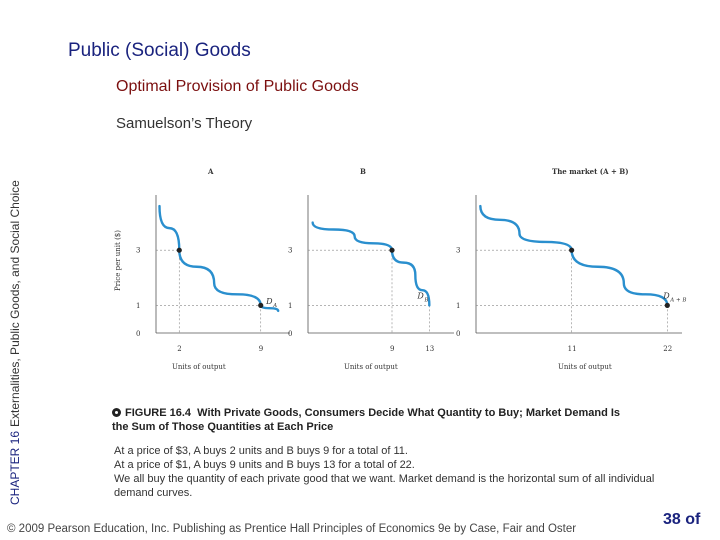 Image resolution: width=720 pixels, height=540 pixels. Describe the element at coordinates (118, 260) in the screenshot. I see `y-axis-label: Price per unit ($)` at that location.